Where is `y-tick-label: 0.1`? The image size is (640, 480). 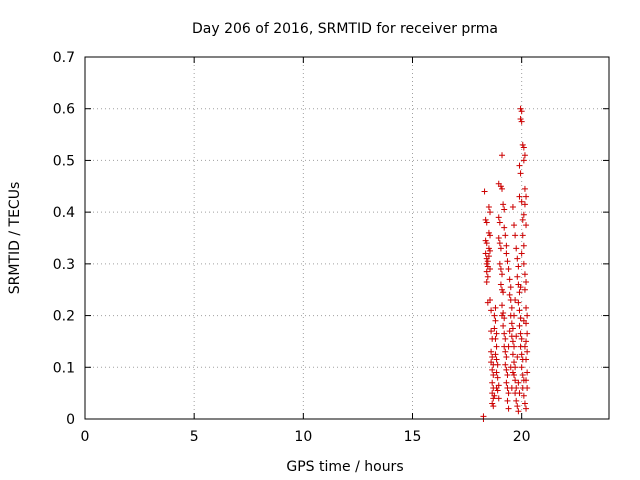
y-tick-label: 0.1 is located at coordinates (64, 368).